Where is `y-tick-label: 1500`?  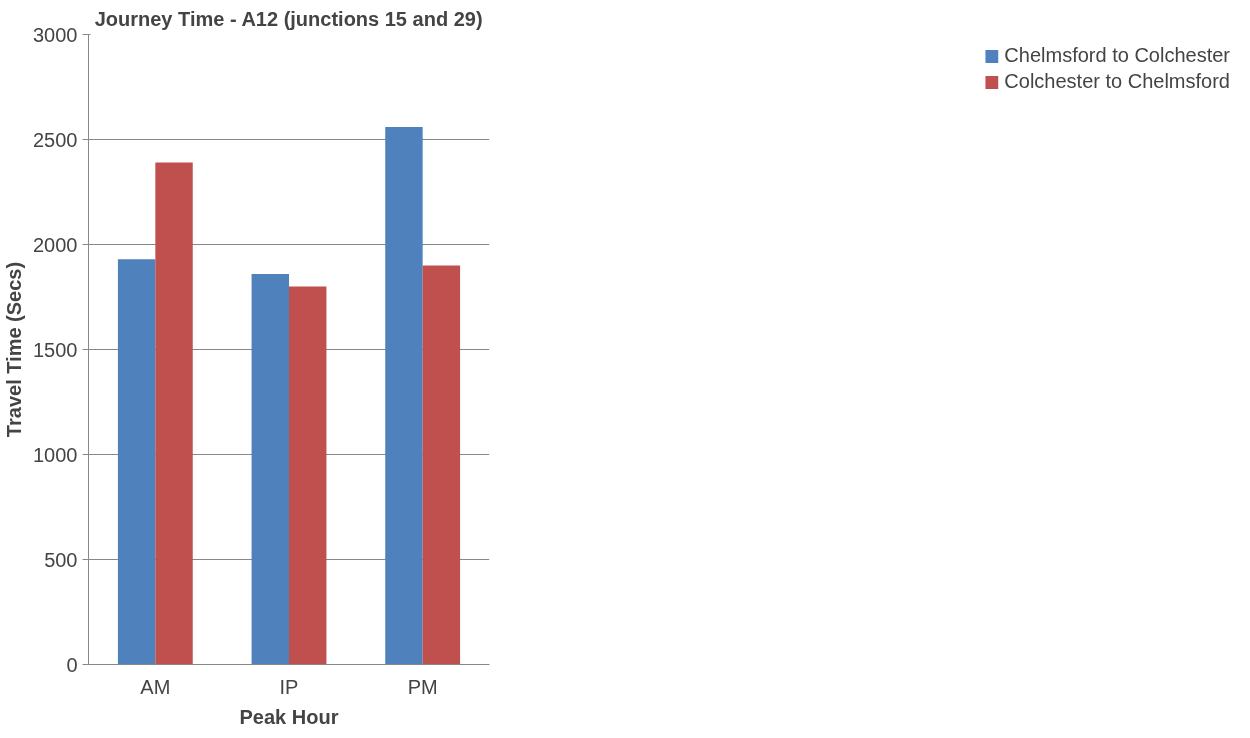
y-tick-label: 1500 is located at coordinates (55, 349).